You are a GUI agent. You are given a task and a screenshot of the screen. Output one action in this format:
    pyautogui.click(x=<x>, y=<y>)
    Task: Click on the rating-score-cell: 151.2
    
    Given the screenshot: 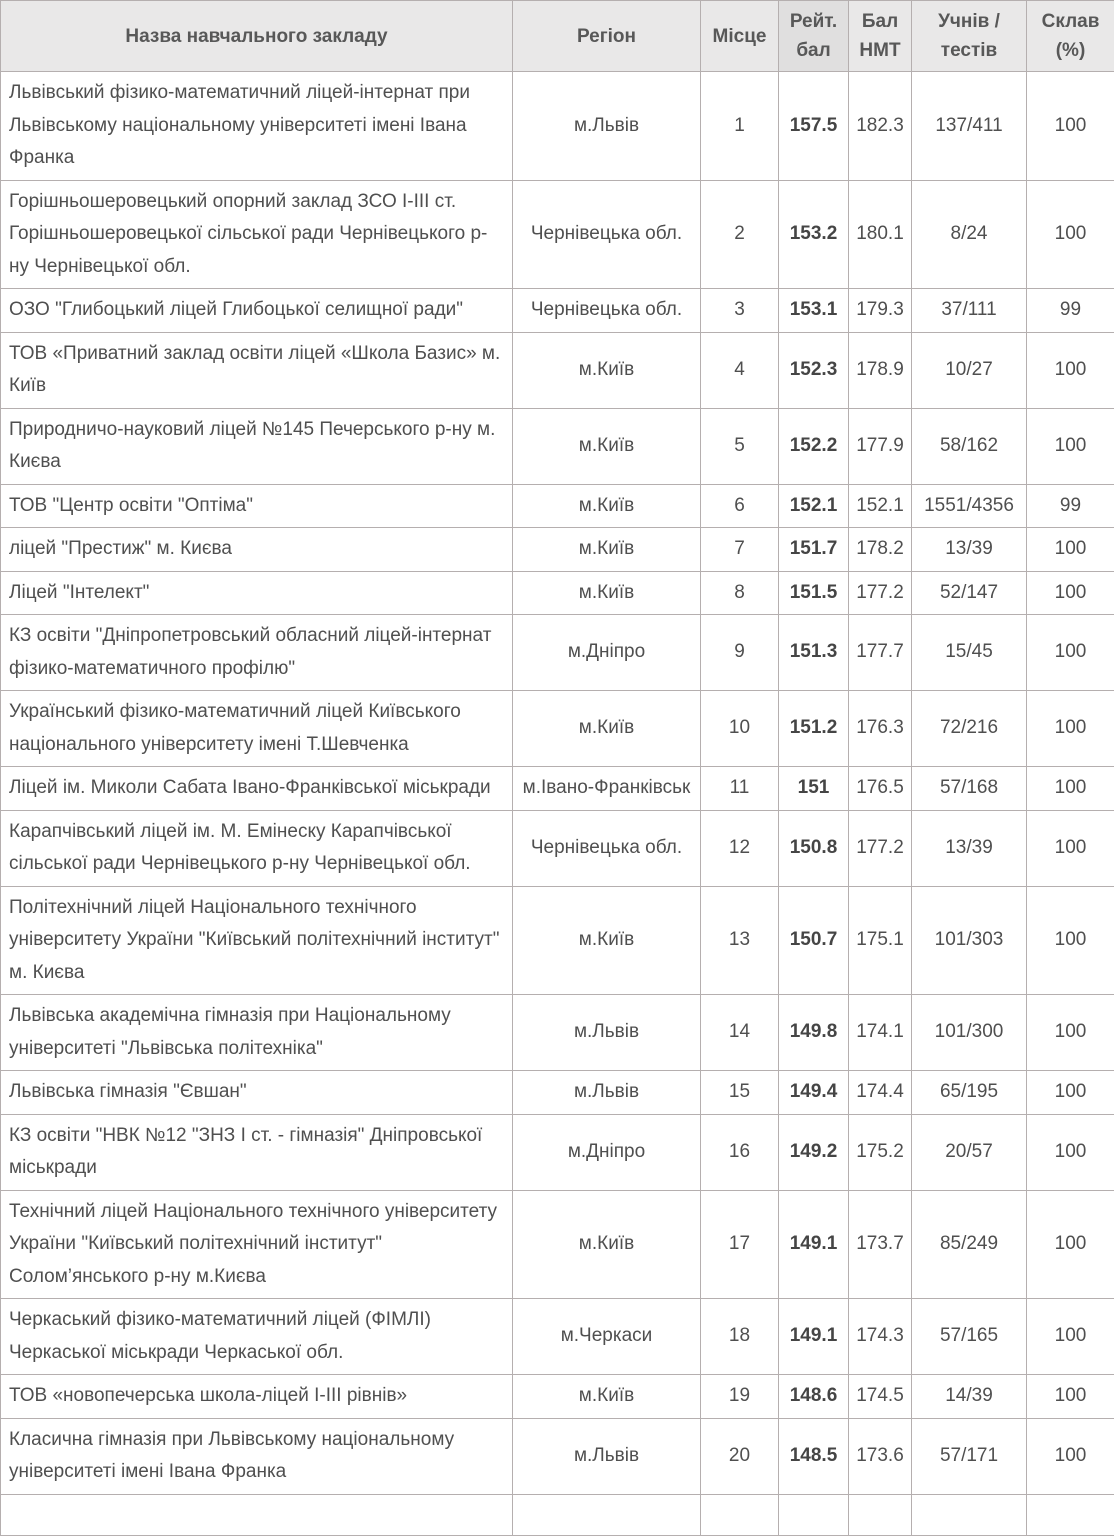 What is the action you would take?
    pyautogui.click(x=814, y=729)
    